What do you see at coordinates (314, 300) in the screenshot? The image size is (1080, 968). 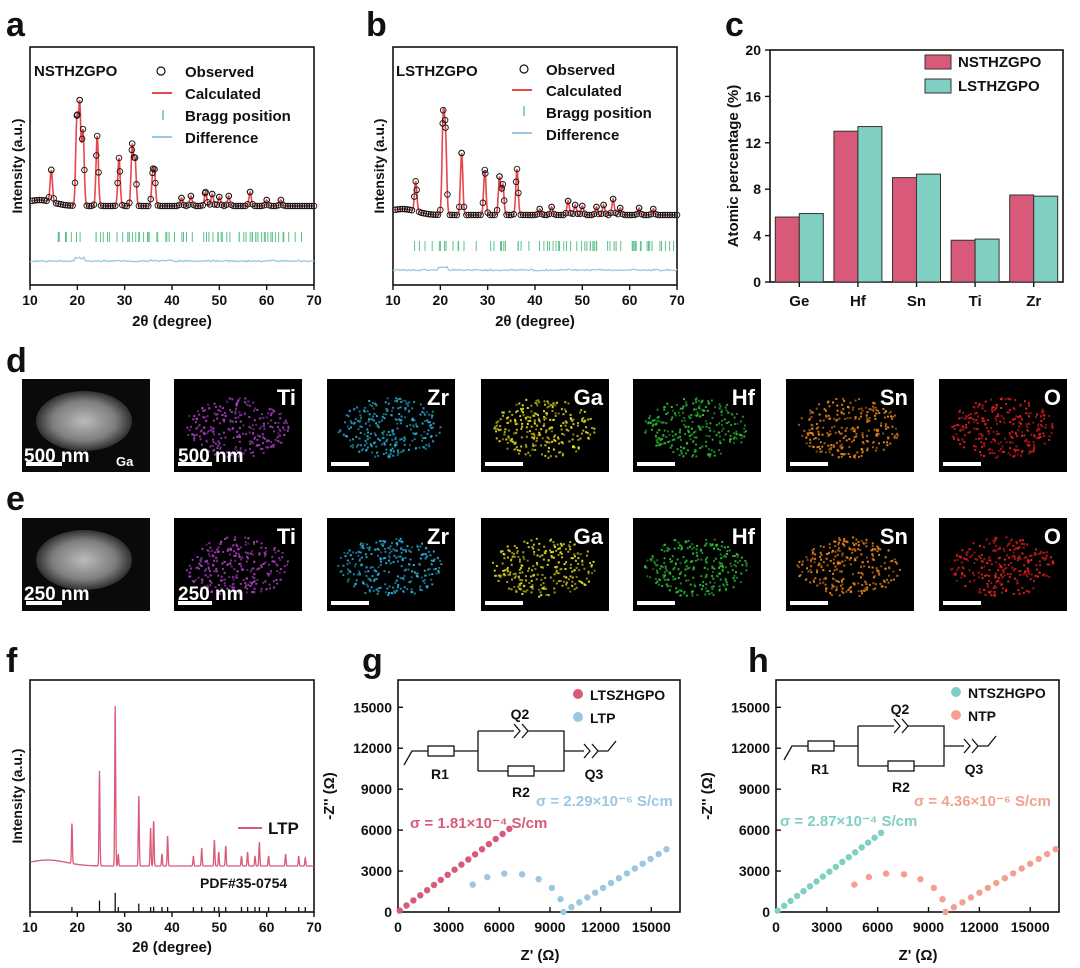 I see `x-tick-label: 70` at bounding box center [314, 300].